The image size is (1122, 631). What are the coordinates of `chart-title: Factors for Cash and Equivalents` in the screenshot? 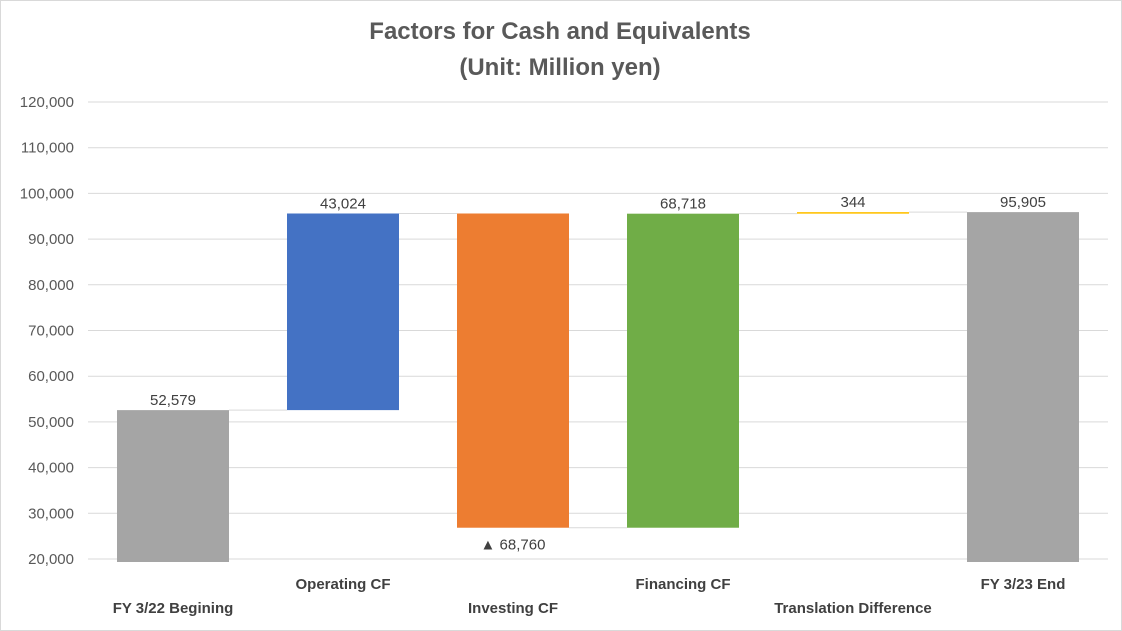 It's located at (560, 31).